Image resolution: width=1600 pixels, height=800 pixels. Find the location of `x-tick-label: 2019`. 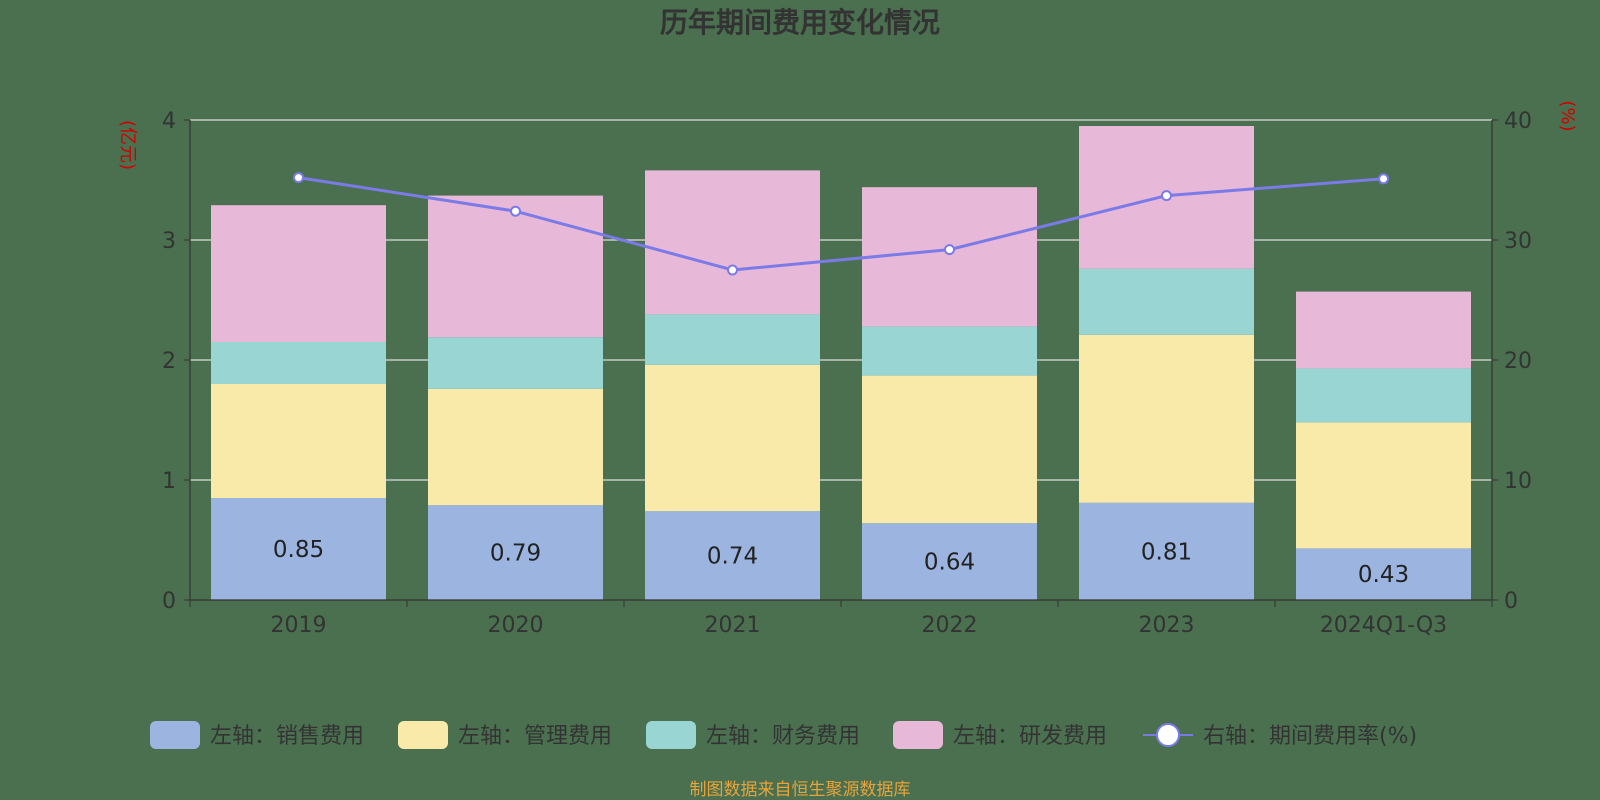

x-tick-label: 2019 is located at coordinates (299, 625).